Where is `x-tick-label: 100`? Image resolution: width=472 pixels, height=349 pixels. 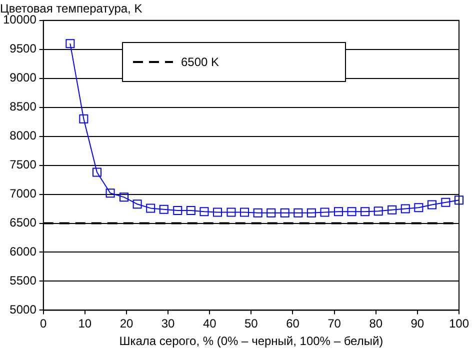
x-tick-label: 100 is located at coordinates (459, 323).